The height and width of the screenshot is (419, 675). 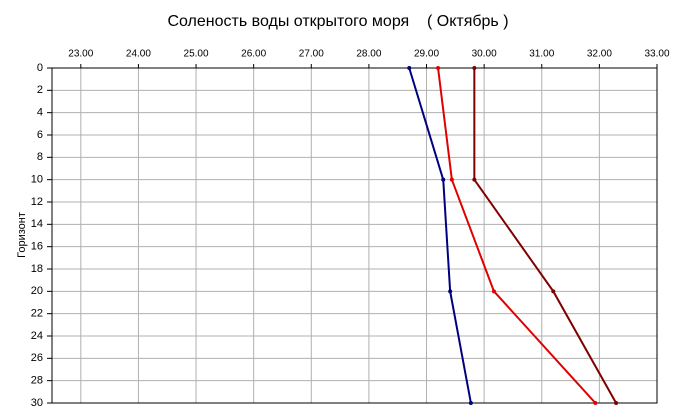 What do you see at coordinates (40, 68) in the screenshot?
I see `y-tick-label: 0` at bounding box center [40, 68].